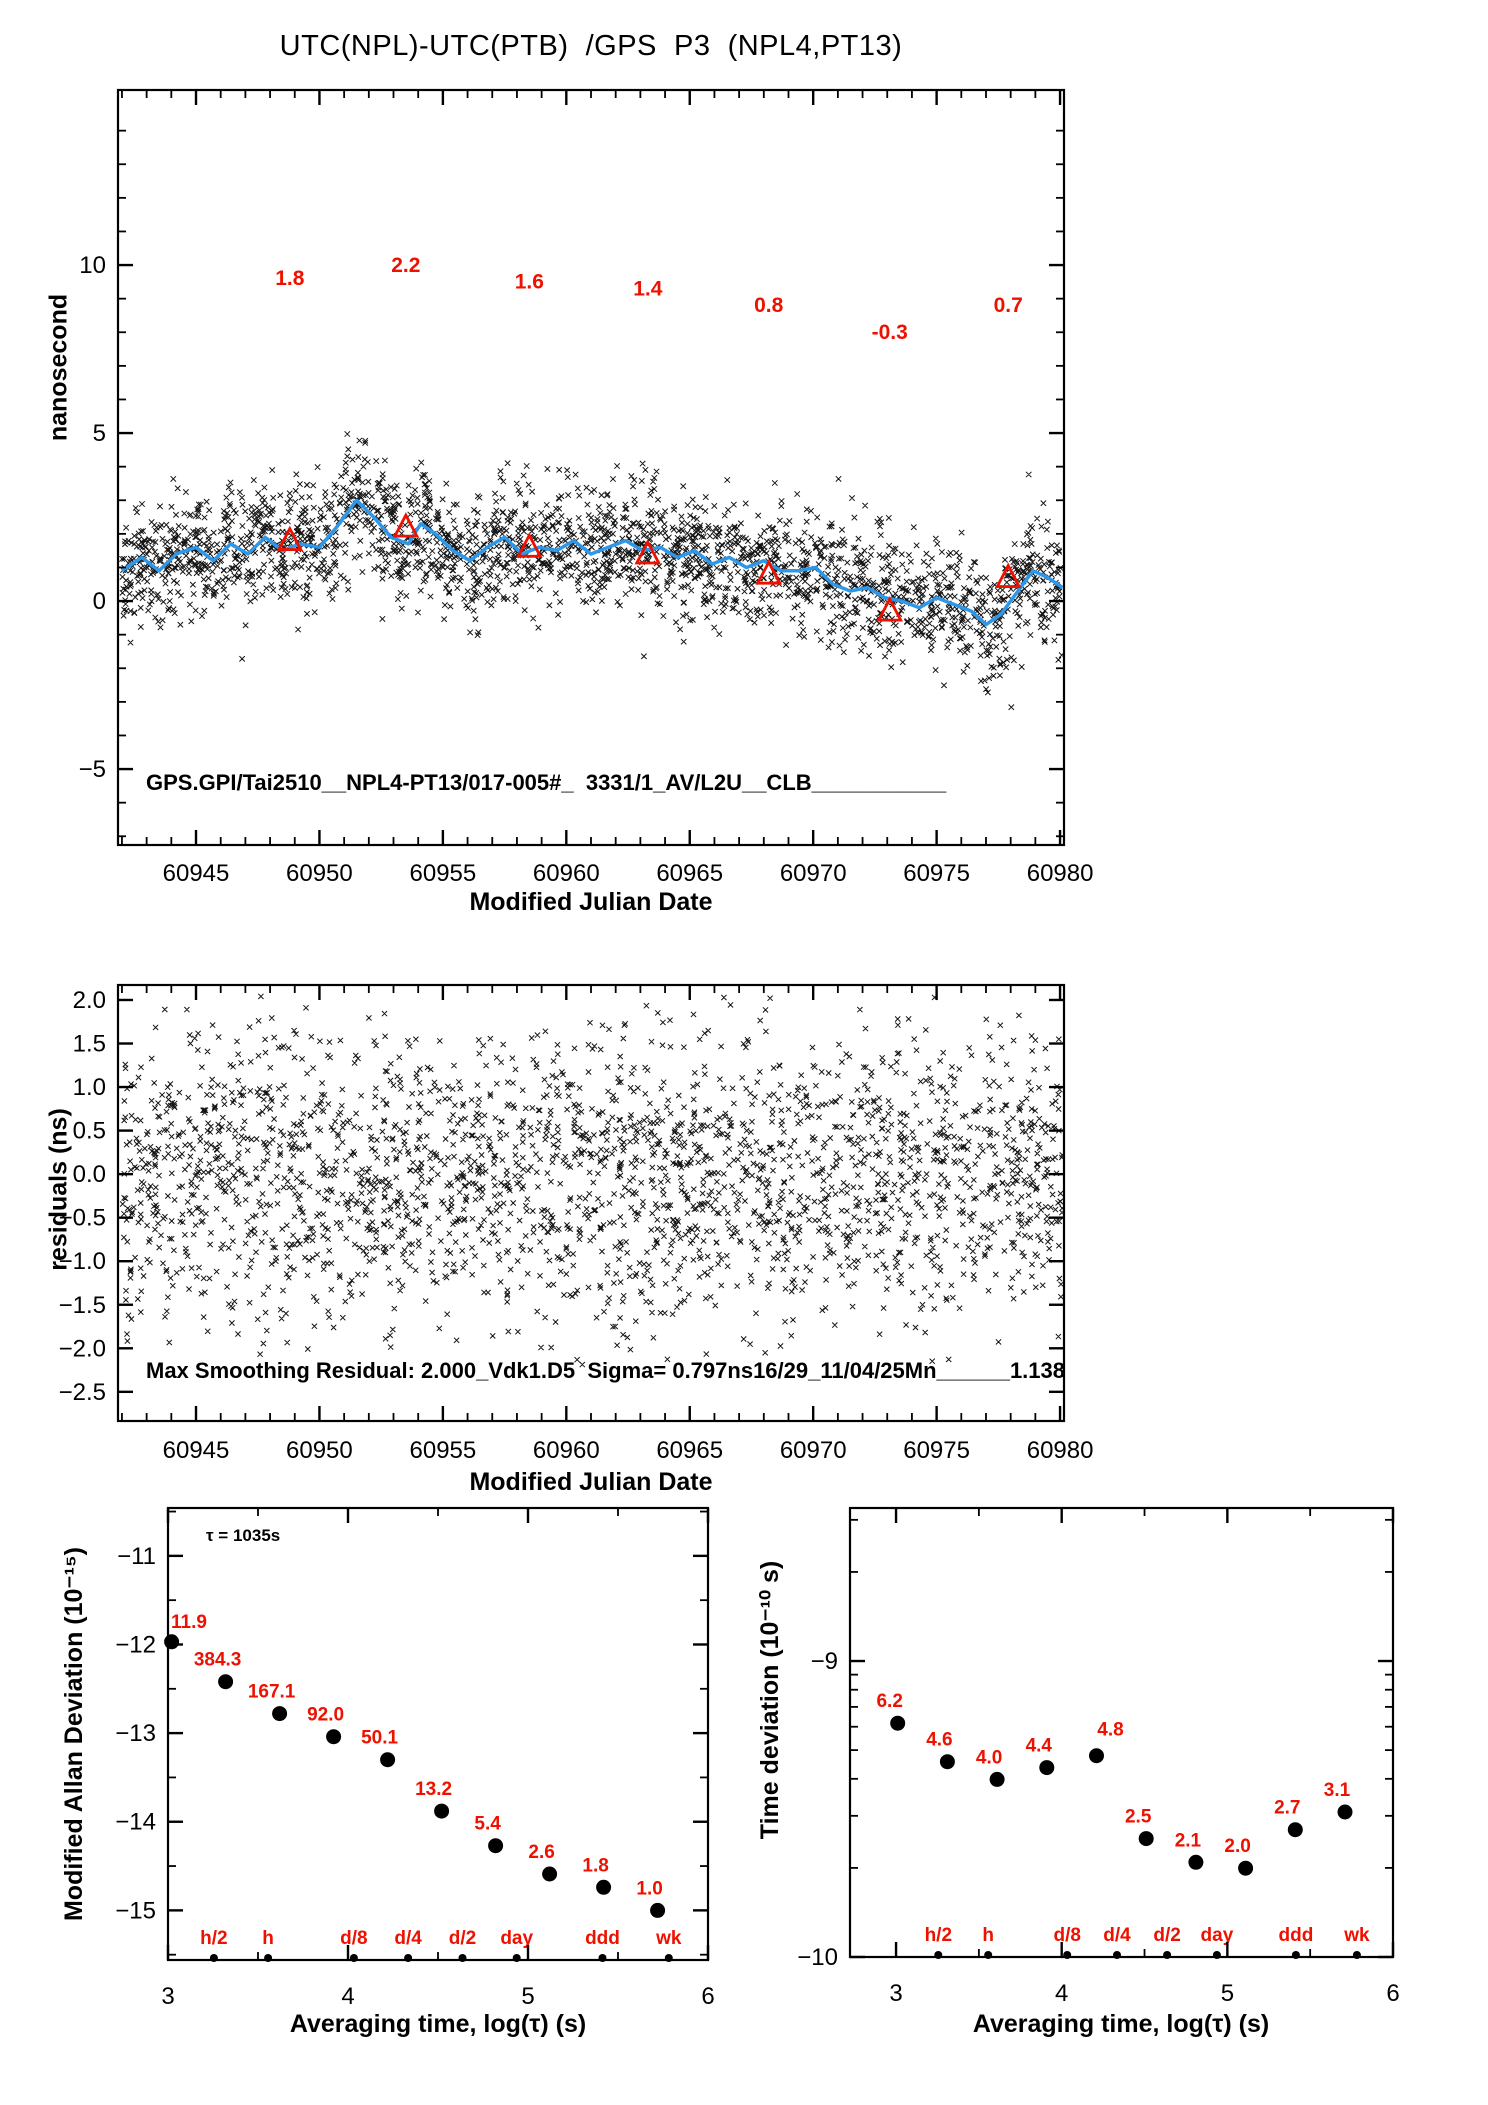 The image size is (1488, 2105). Describe the element at coordinates (89, 1131) in the screenshot. I see `svg-text: 0.5` at that location.